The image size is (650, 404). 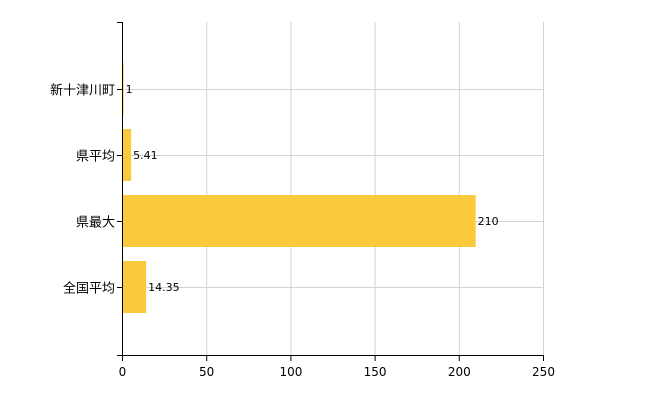 What do you see at coordinates (164, 287) in the screenshot?
I see `data-label: 14.35` at bounding box center [164, 287].